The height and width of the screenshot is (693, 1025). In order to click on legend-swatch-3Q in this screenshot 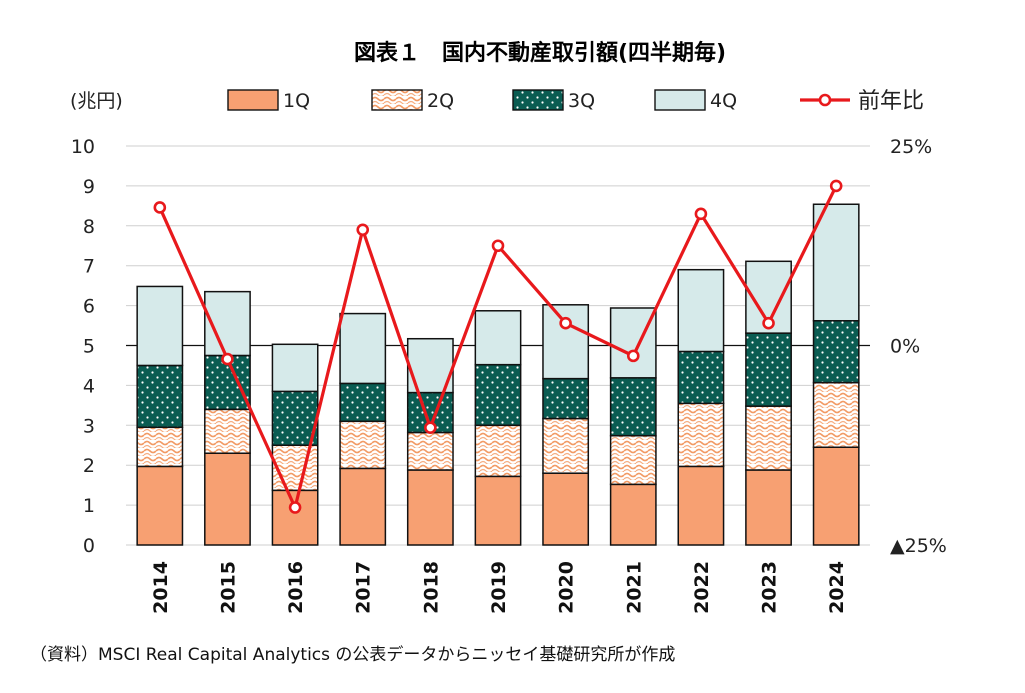, I will do `click(538, 100)`.